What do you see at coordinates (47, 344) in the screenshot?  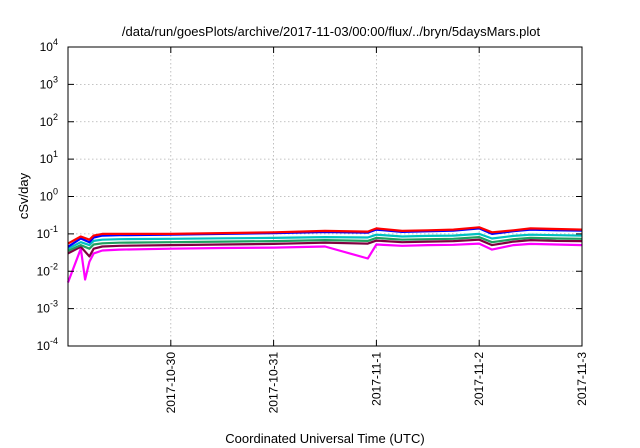 I see `y-tick-label: 10⁻⁴` at bounding box center [47, 344].